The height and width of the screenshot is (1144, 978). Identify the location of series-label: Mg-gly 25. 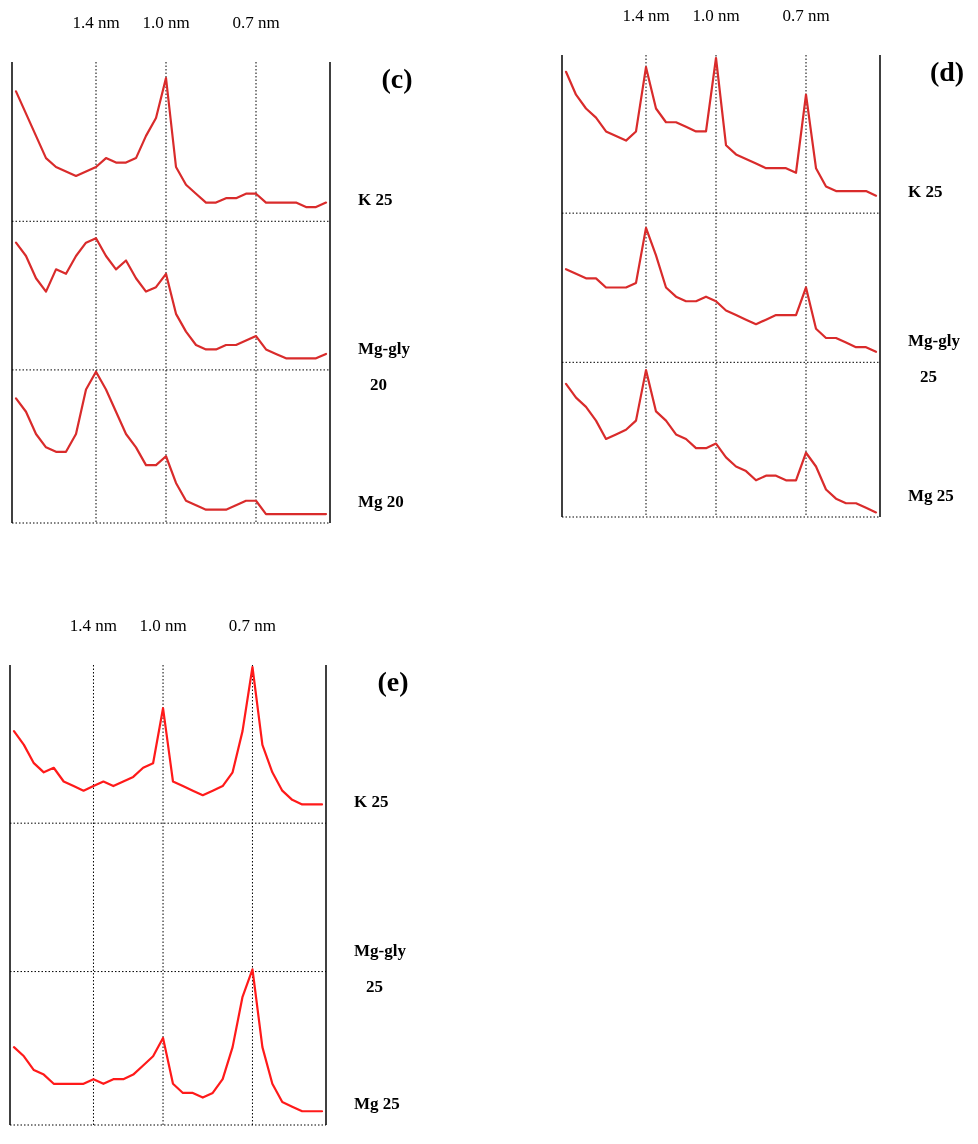
(934, 359).